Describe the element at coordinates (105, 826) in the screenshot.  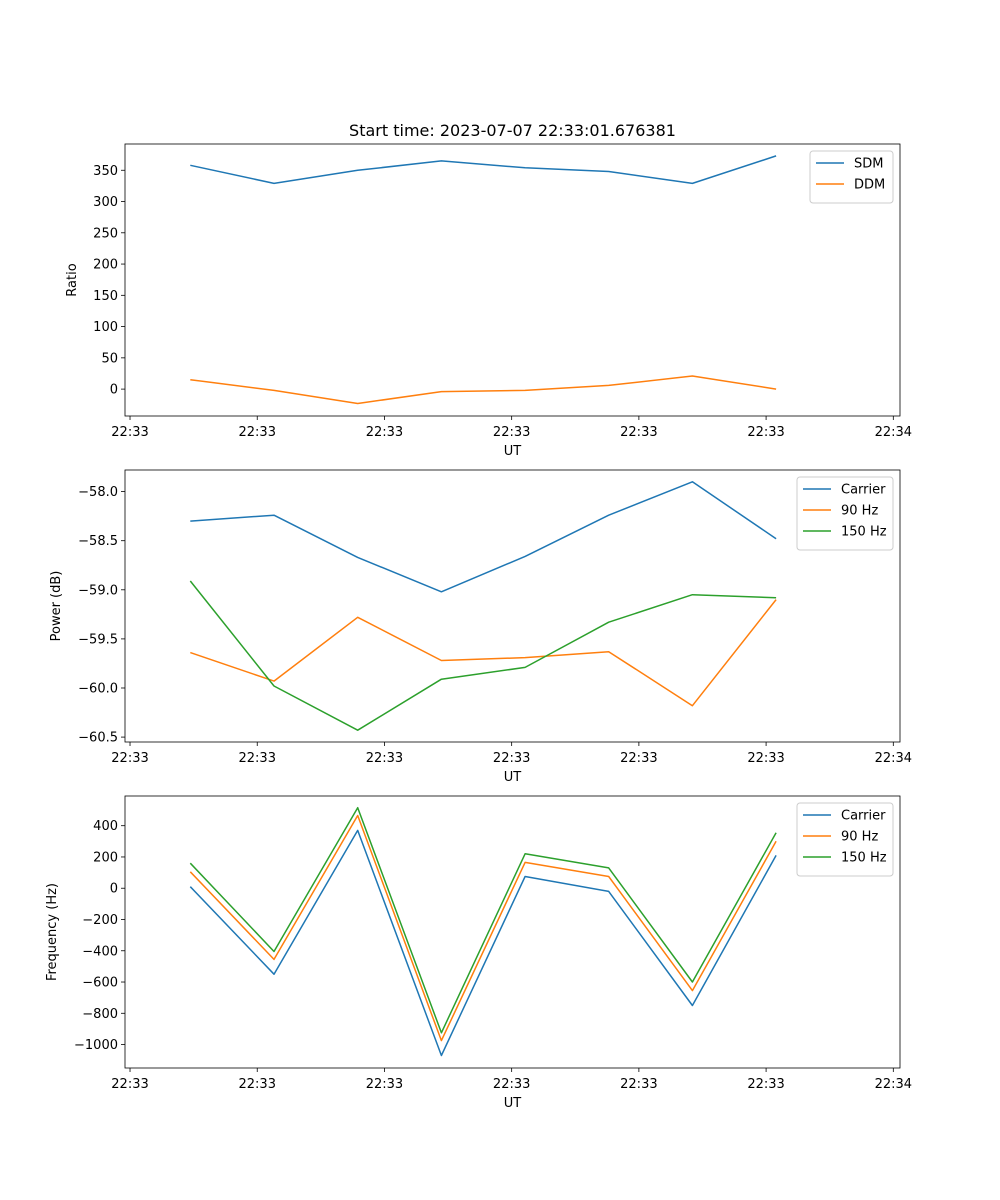
I see `y-tick-label: 400` at that location.